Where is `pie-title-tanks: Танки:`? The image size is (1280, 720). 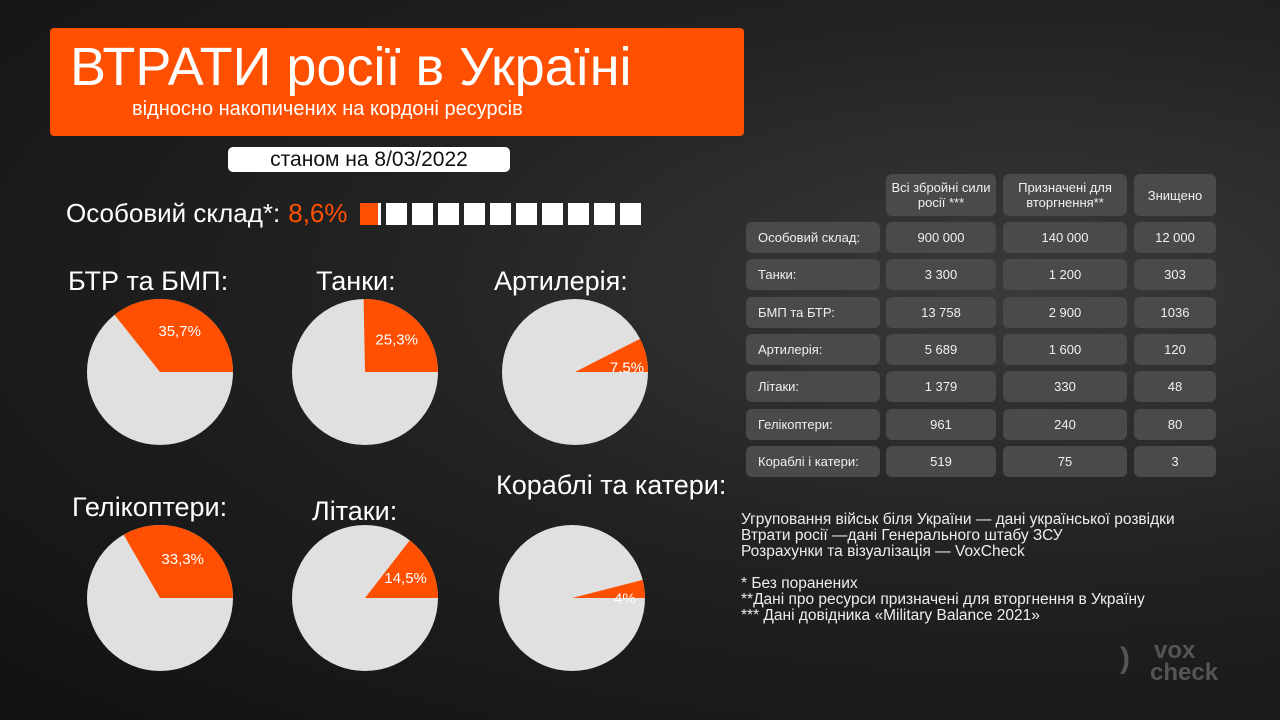 pie-title-tanks: Танки: is located at coordinates (356, 281).